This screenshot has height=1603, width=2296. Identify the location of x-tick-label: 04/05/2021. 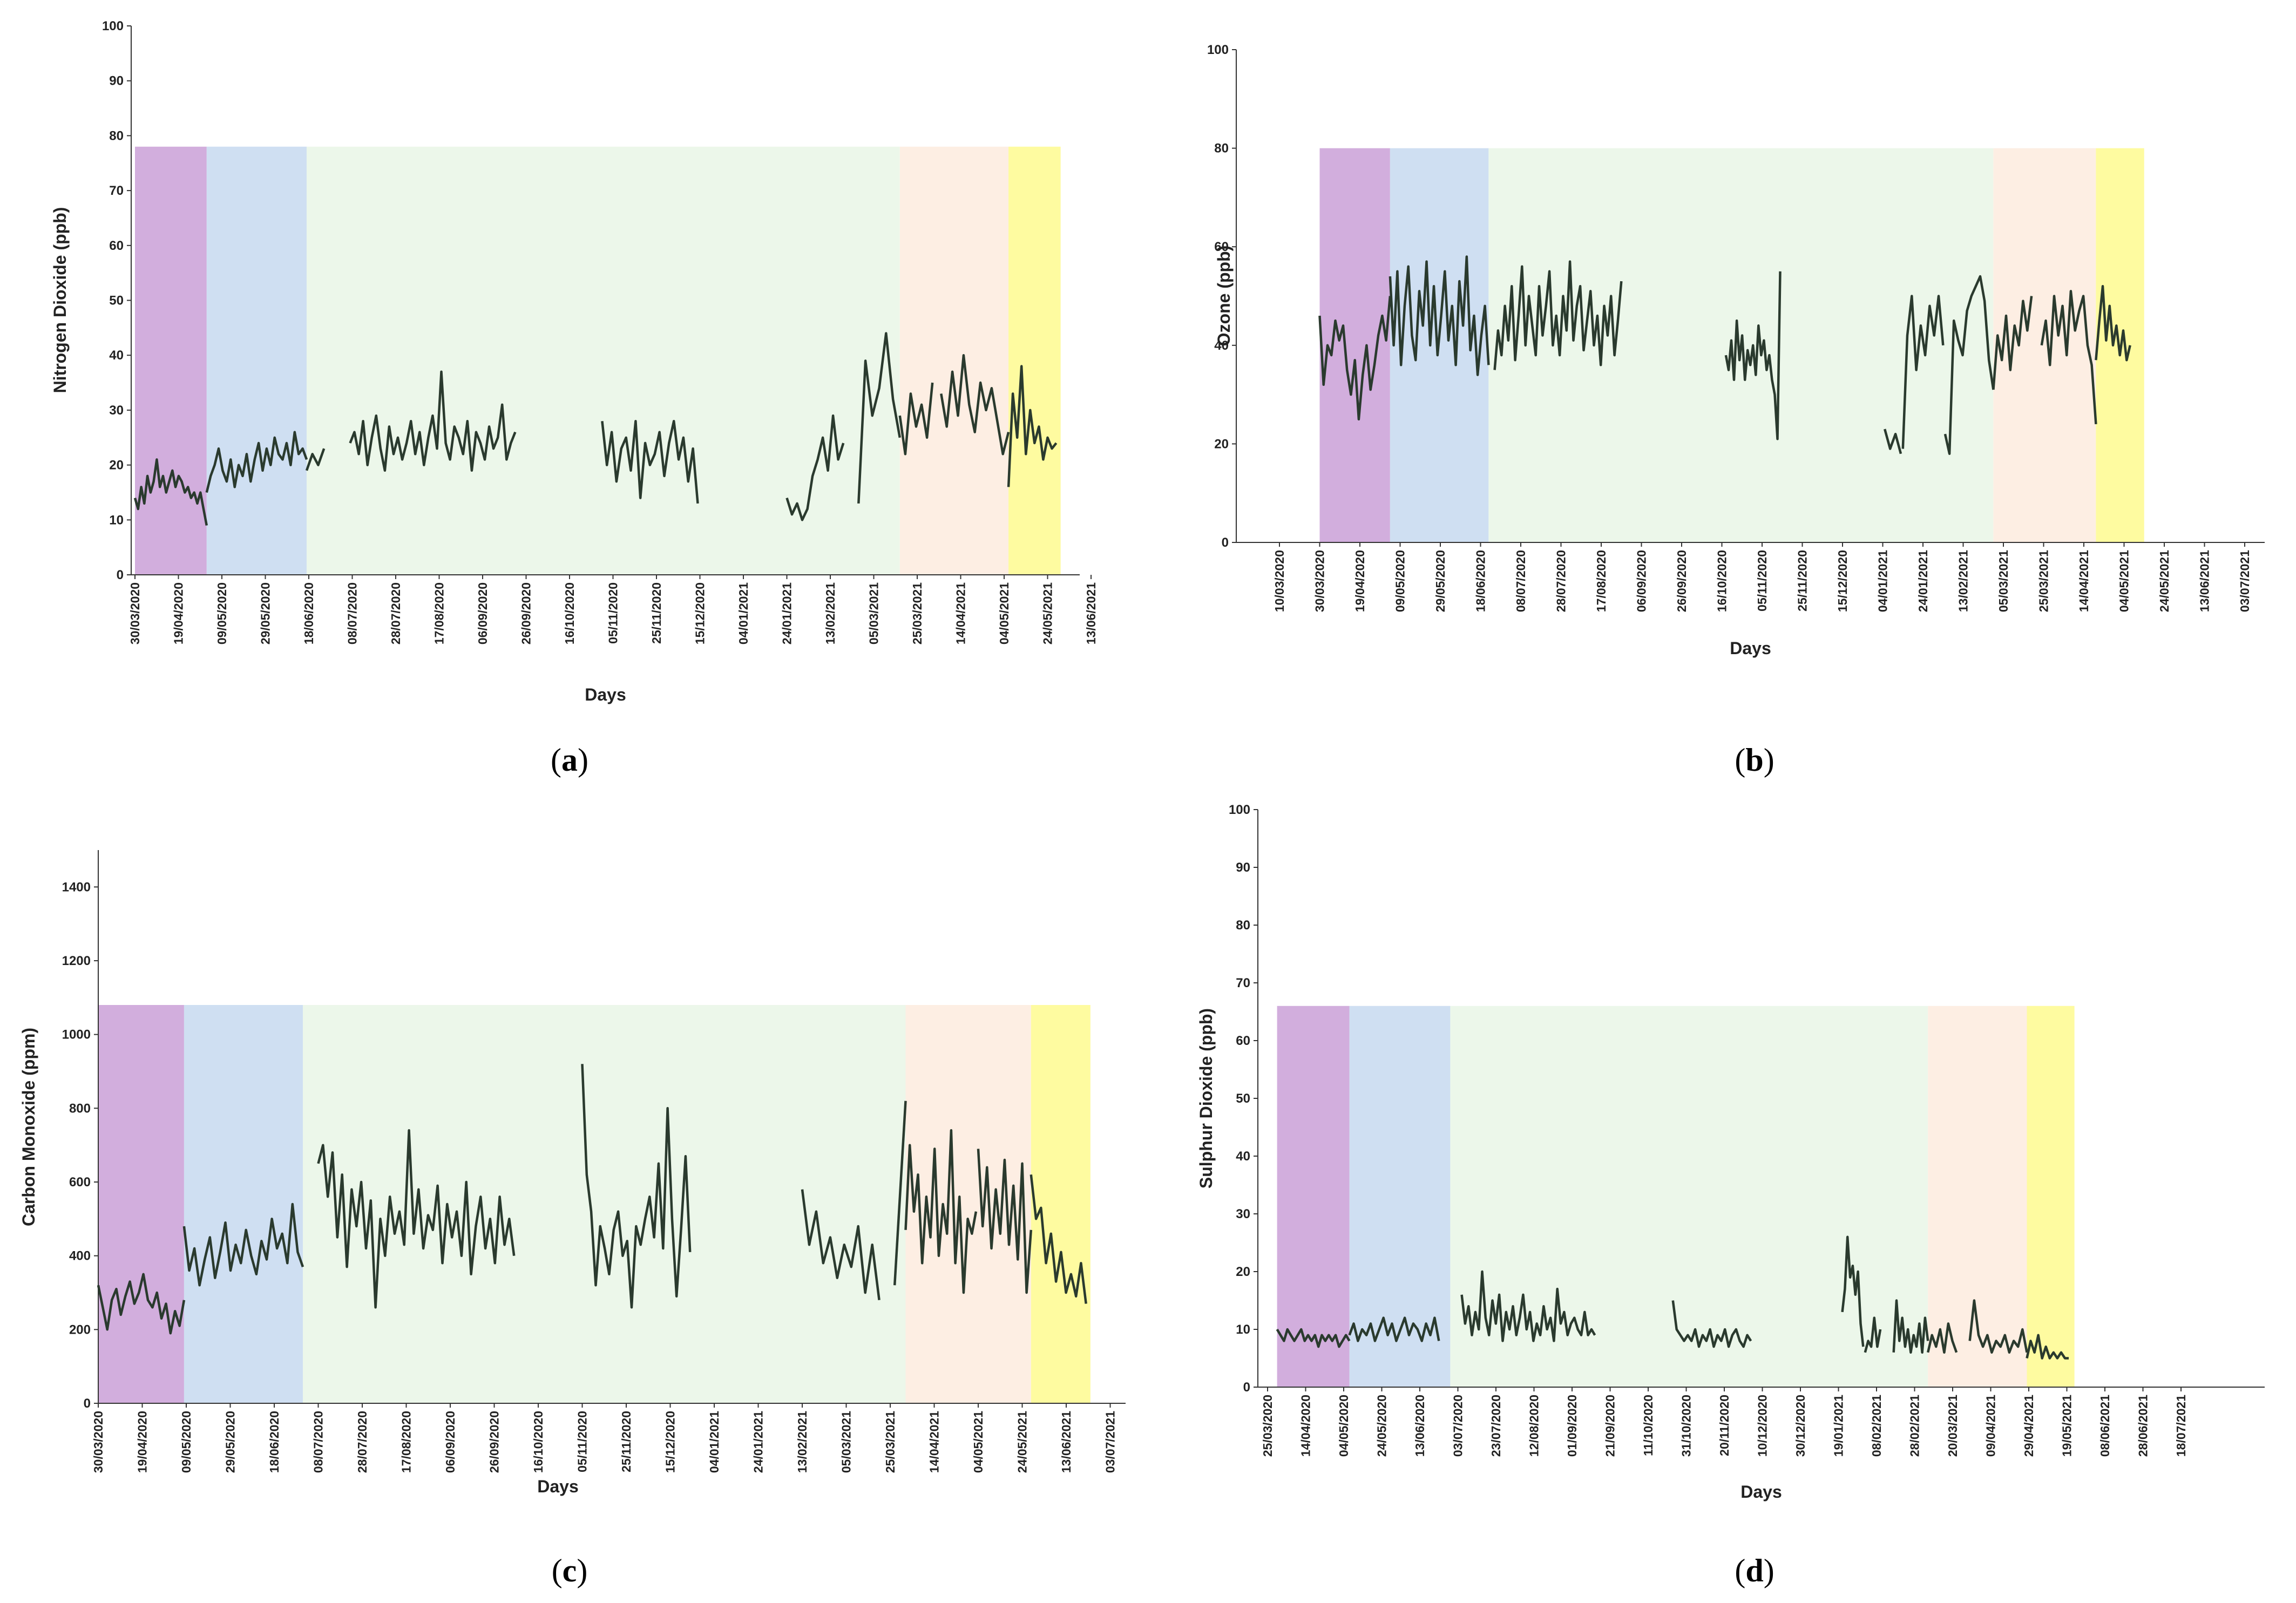
(2124, 581).